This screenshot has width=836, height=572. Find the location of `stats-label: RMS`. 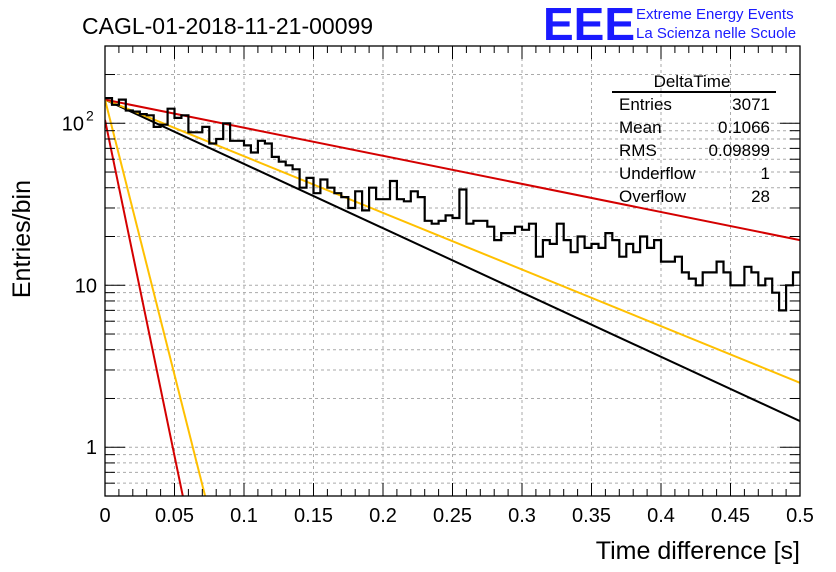

stats-label: RMS is located at coordinates (638, 150).